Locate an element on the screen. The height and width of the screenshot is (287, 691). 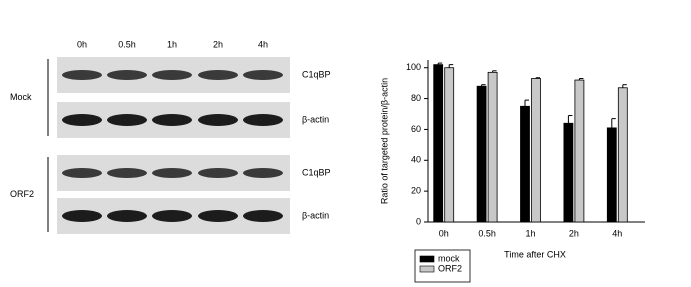
y-tick-label: 20 is located at coordinates (416, 191).